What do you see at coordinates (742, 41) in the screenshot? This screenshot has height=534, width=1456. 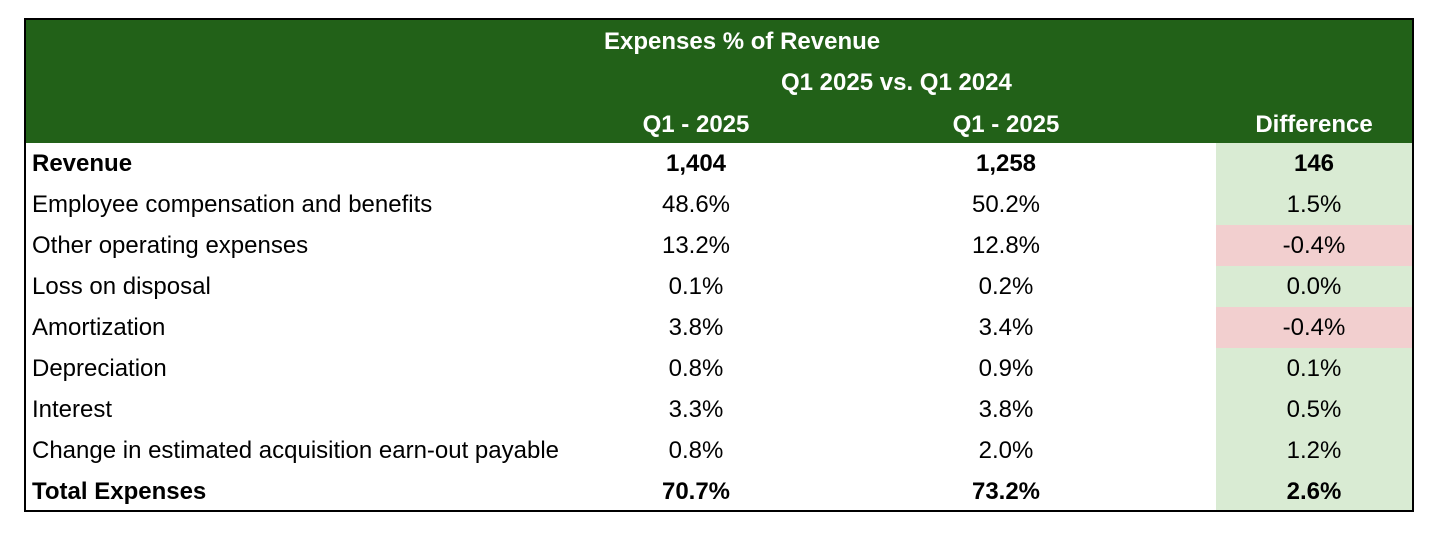 I see `table-title: Expenses % of Revenue` at bounding box center [742, 41].